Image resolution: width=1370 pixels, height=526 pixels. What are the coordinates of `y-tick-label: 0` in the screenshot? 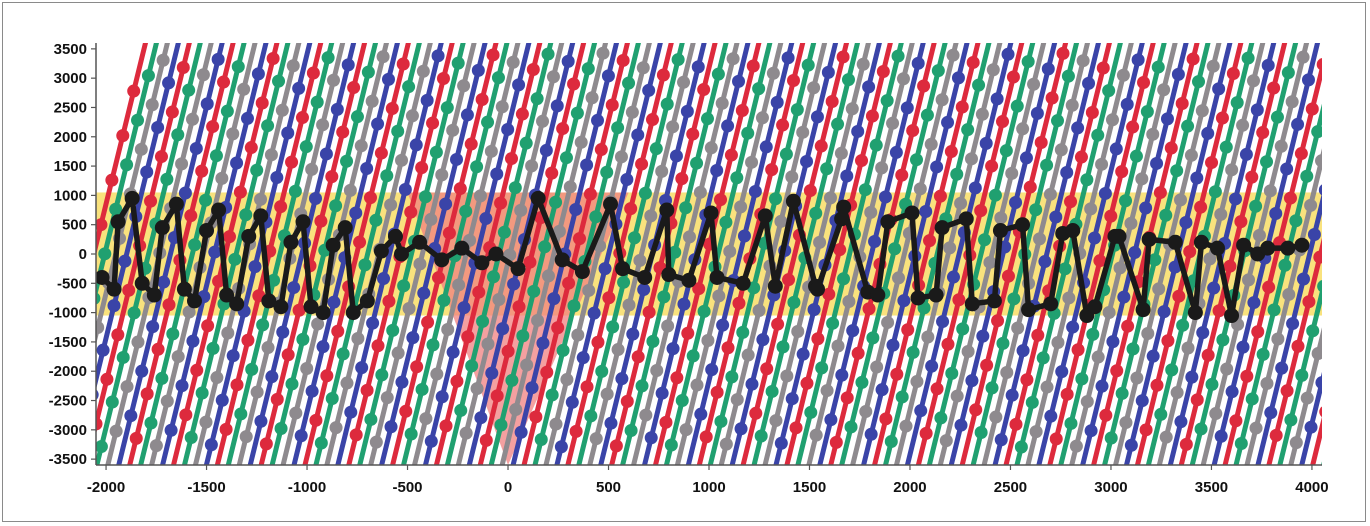 It's located at (83, 254).